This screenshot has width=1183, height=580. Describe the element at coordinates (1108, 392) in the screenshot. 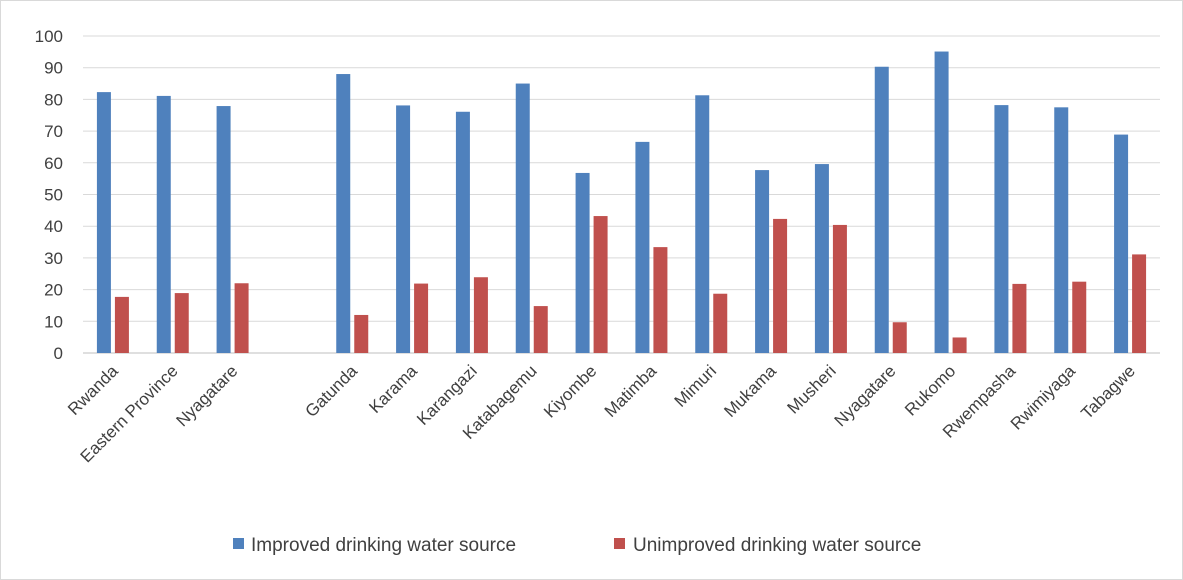

I see `x-tick-label: Tabagwe` at that location.